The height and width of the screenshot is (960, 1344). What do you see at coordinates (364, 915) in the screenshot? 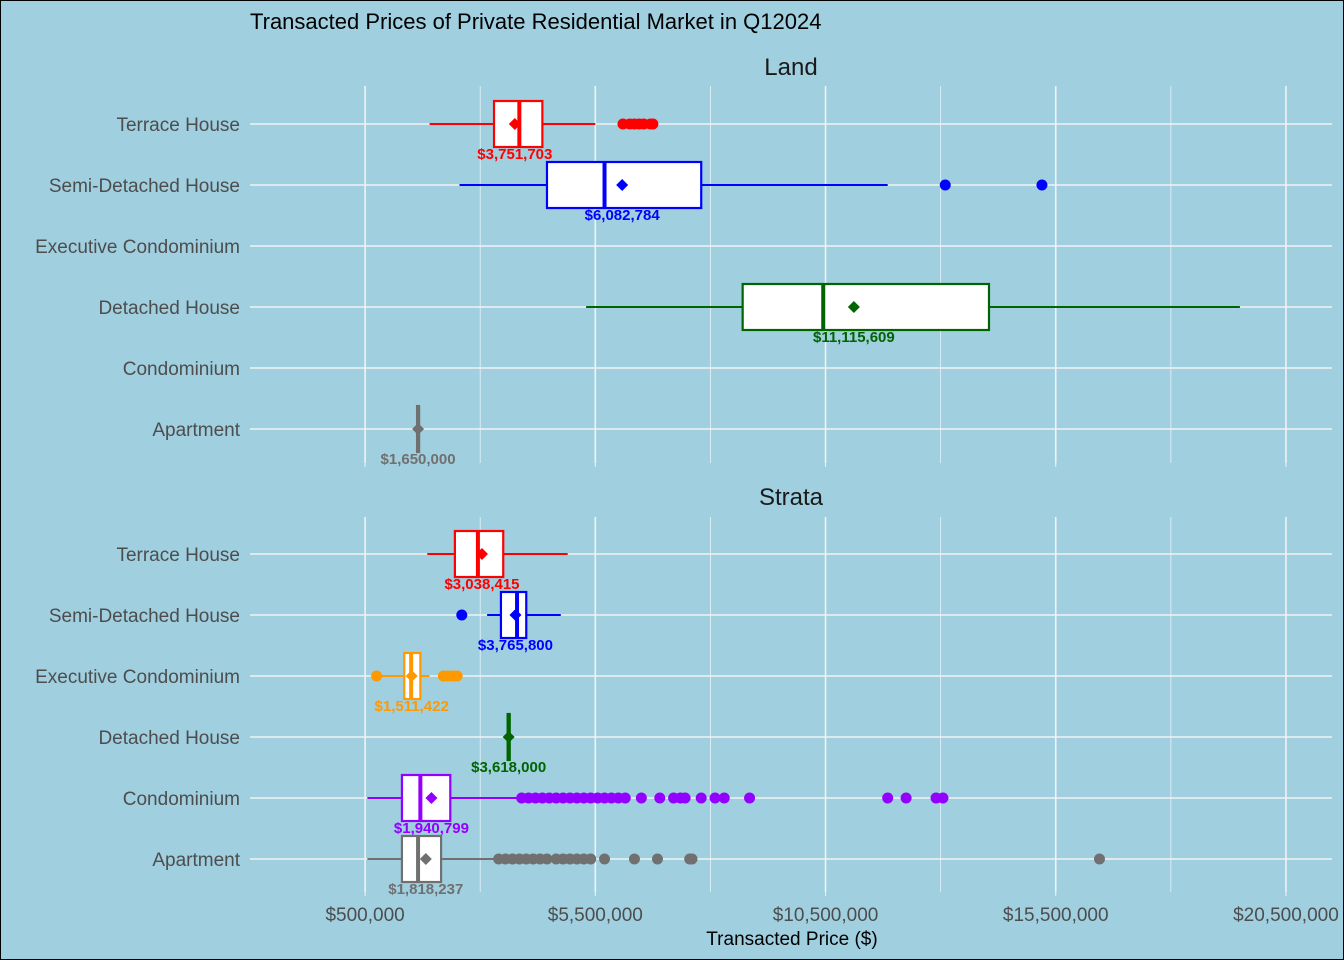
I see `x-tick-label: $500,000` at bounding box center [364, 915].